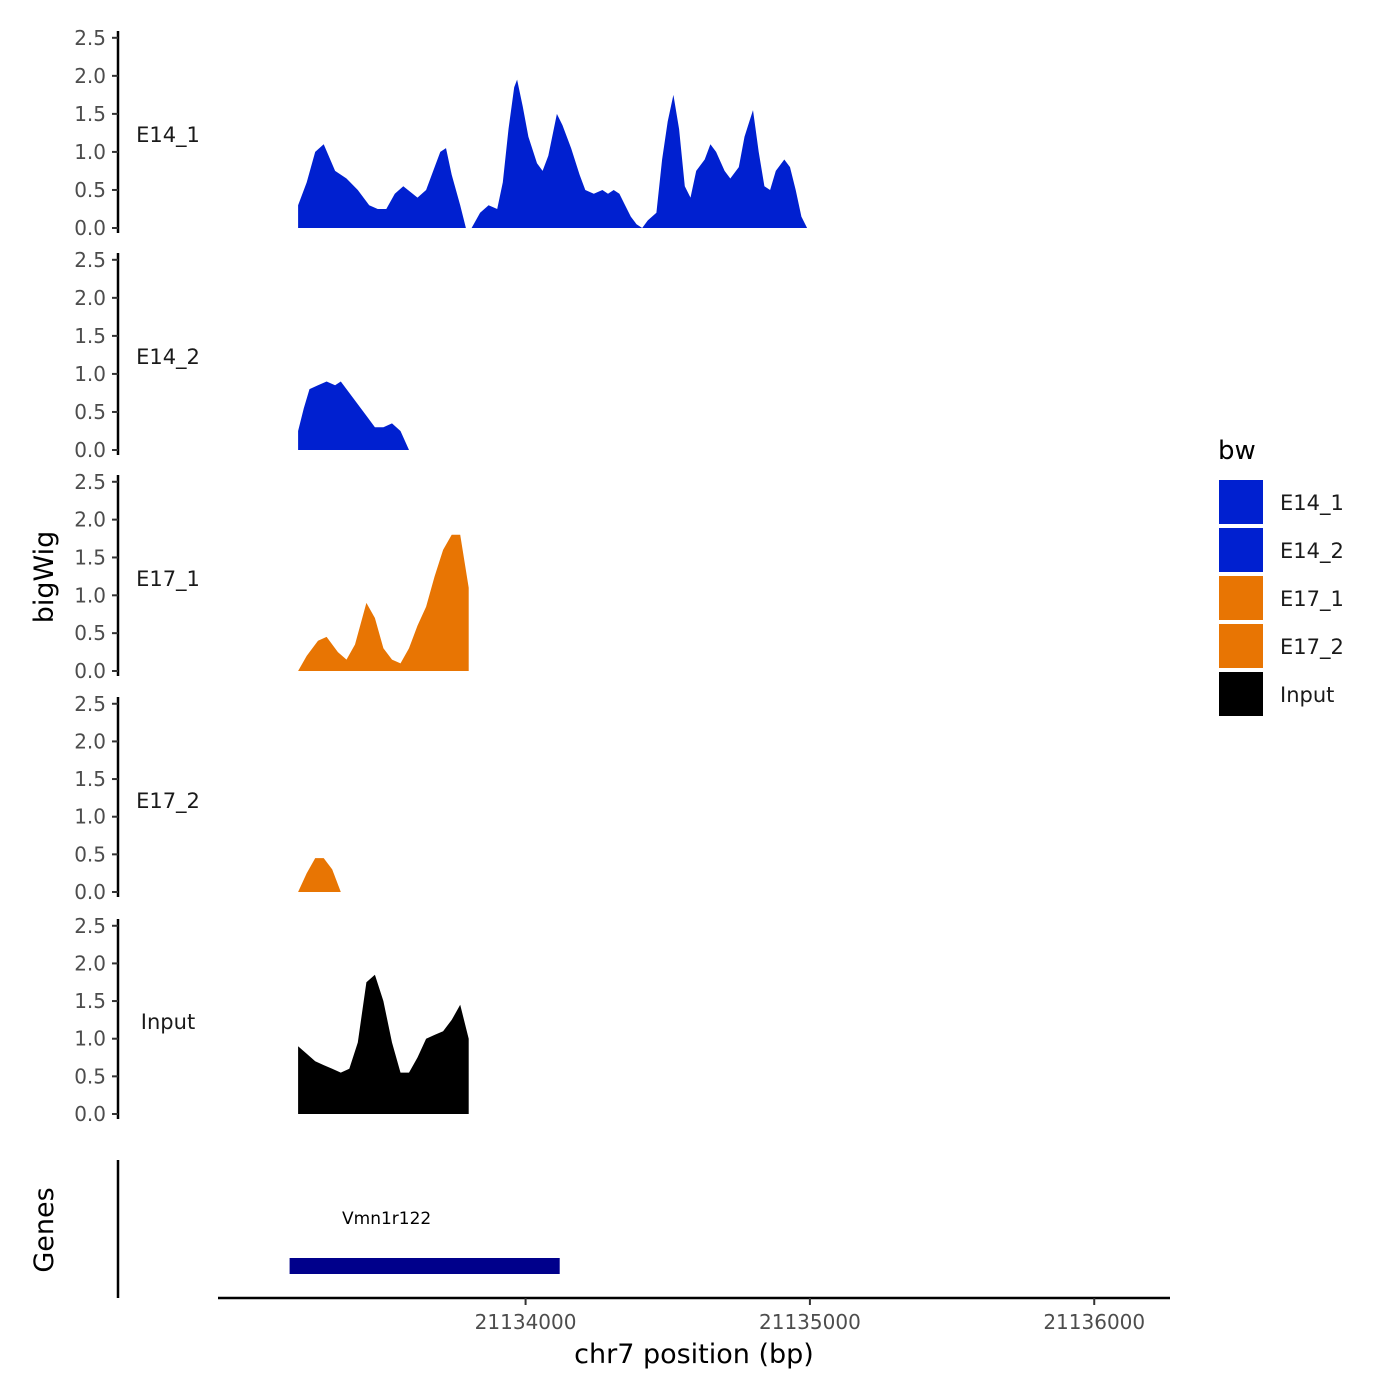 This screenshot has height=1400, width=1400. What do you see at coordinates (44, 577) in the screenshot?
I see `y-axis-title: bigWig` at bounding box center [44, 577].